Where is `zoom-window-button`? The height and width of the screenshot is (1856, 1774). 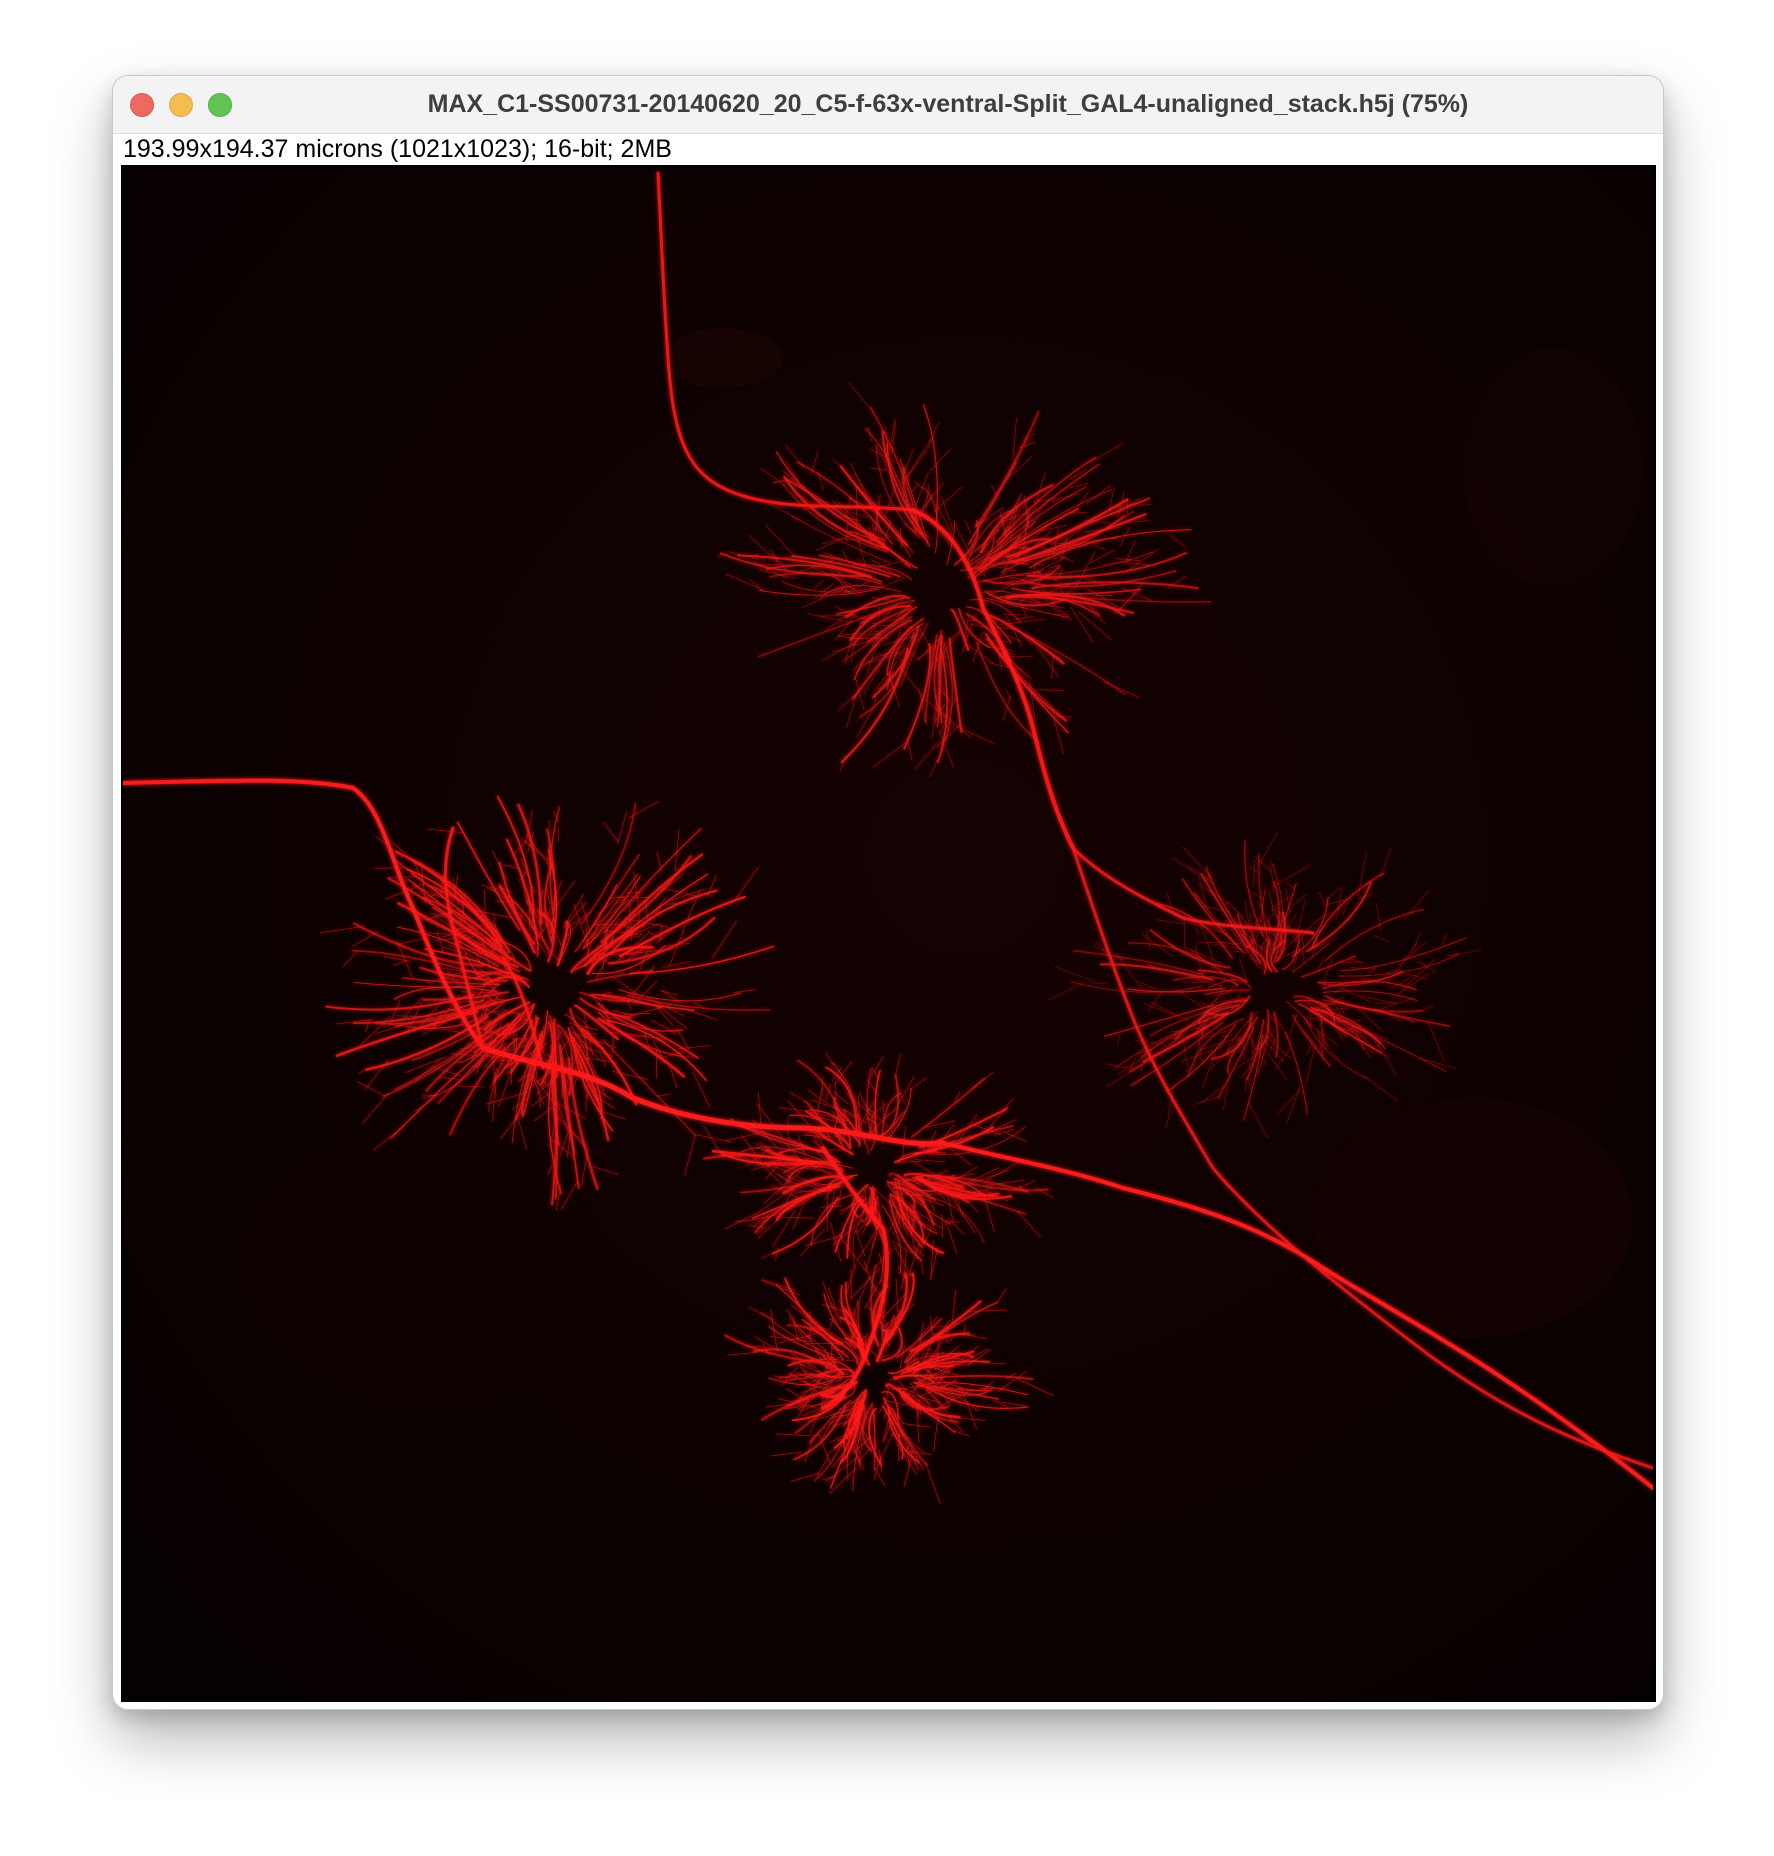 zoom-window-button is located at coordinates (220, 105).